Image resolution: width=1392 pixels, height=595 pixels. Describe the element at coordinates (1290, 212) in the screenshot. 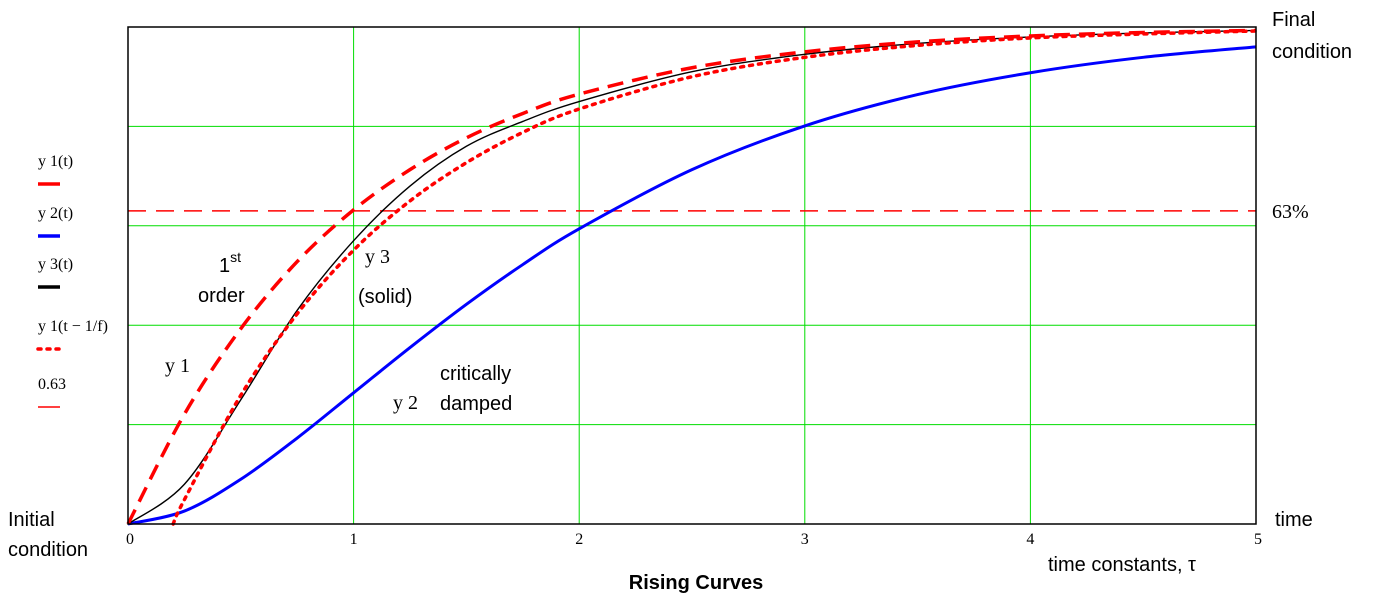

I see `reference-63-label: 63%` at that location.